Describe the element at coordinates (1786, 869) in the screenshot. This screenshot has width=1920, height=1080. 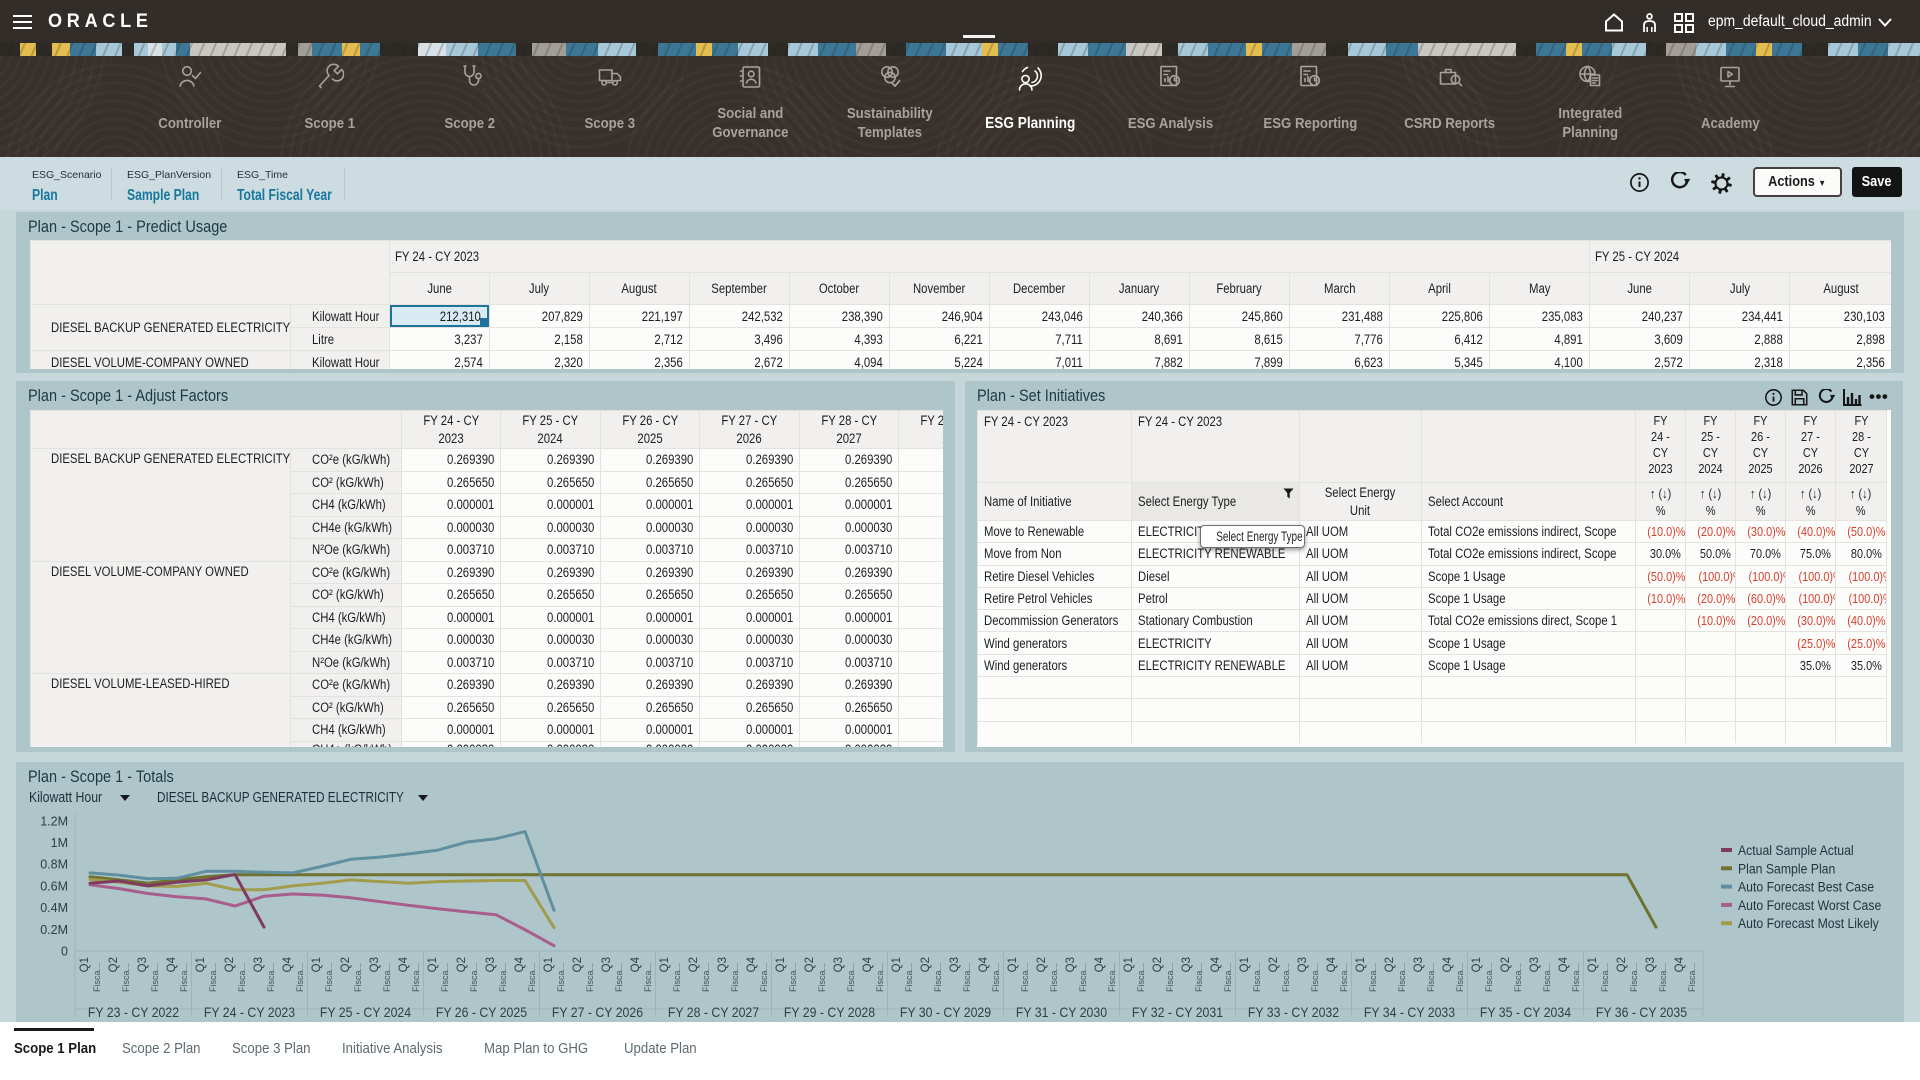
I see `svg-text: Plan Sample Plan` at that location.